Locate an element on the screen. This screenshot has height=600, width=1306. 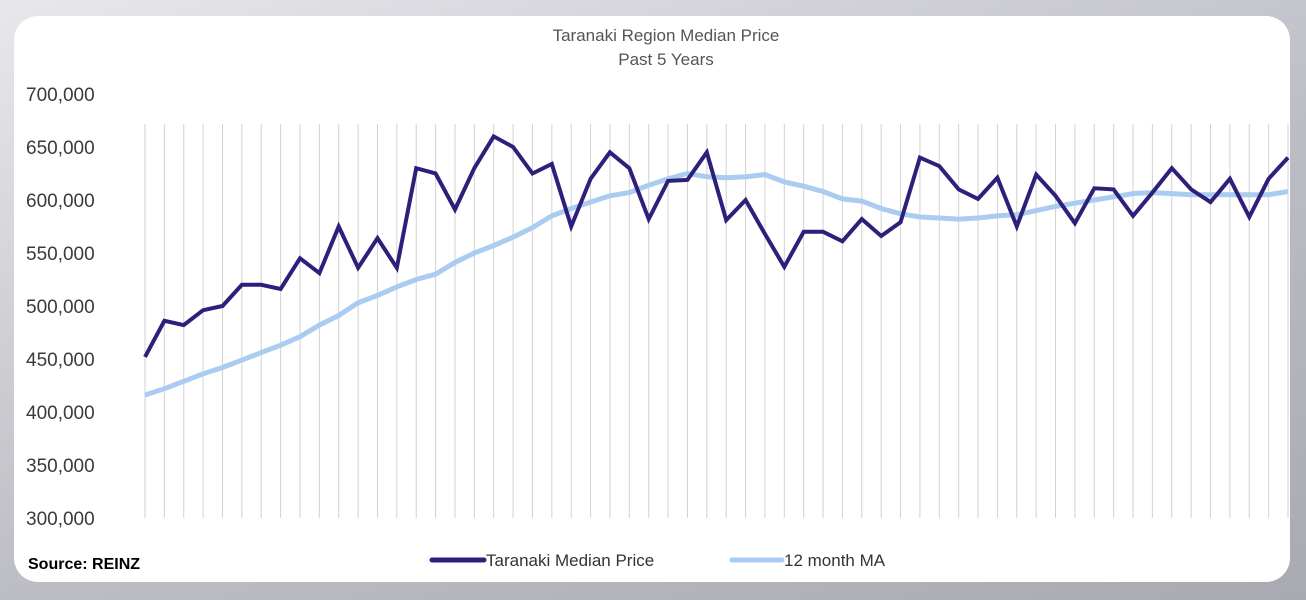
y-tick-label: 600,000 is located at coordinates (60, 201).